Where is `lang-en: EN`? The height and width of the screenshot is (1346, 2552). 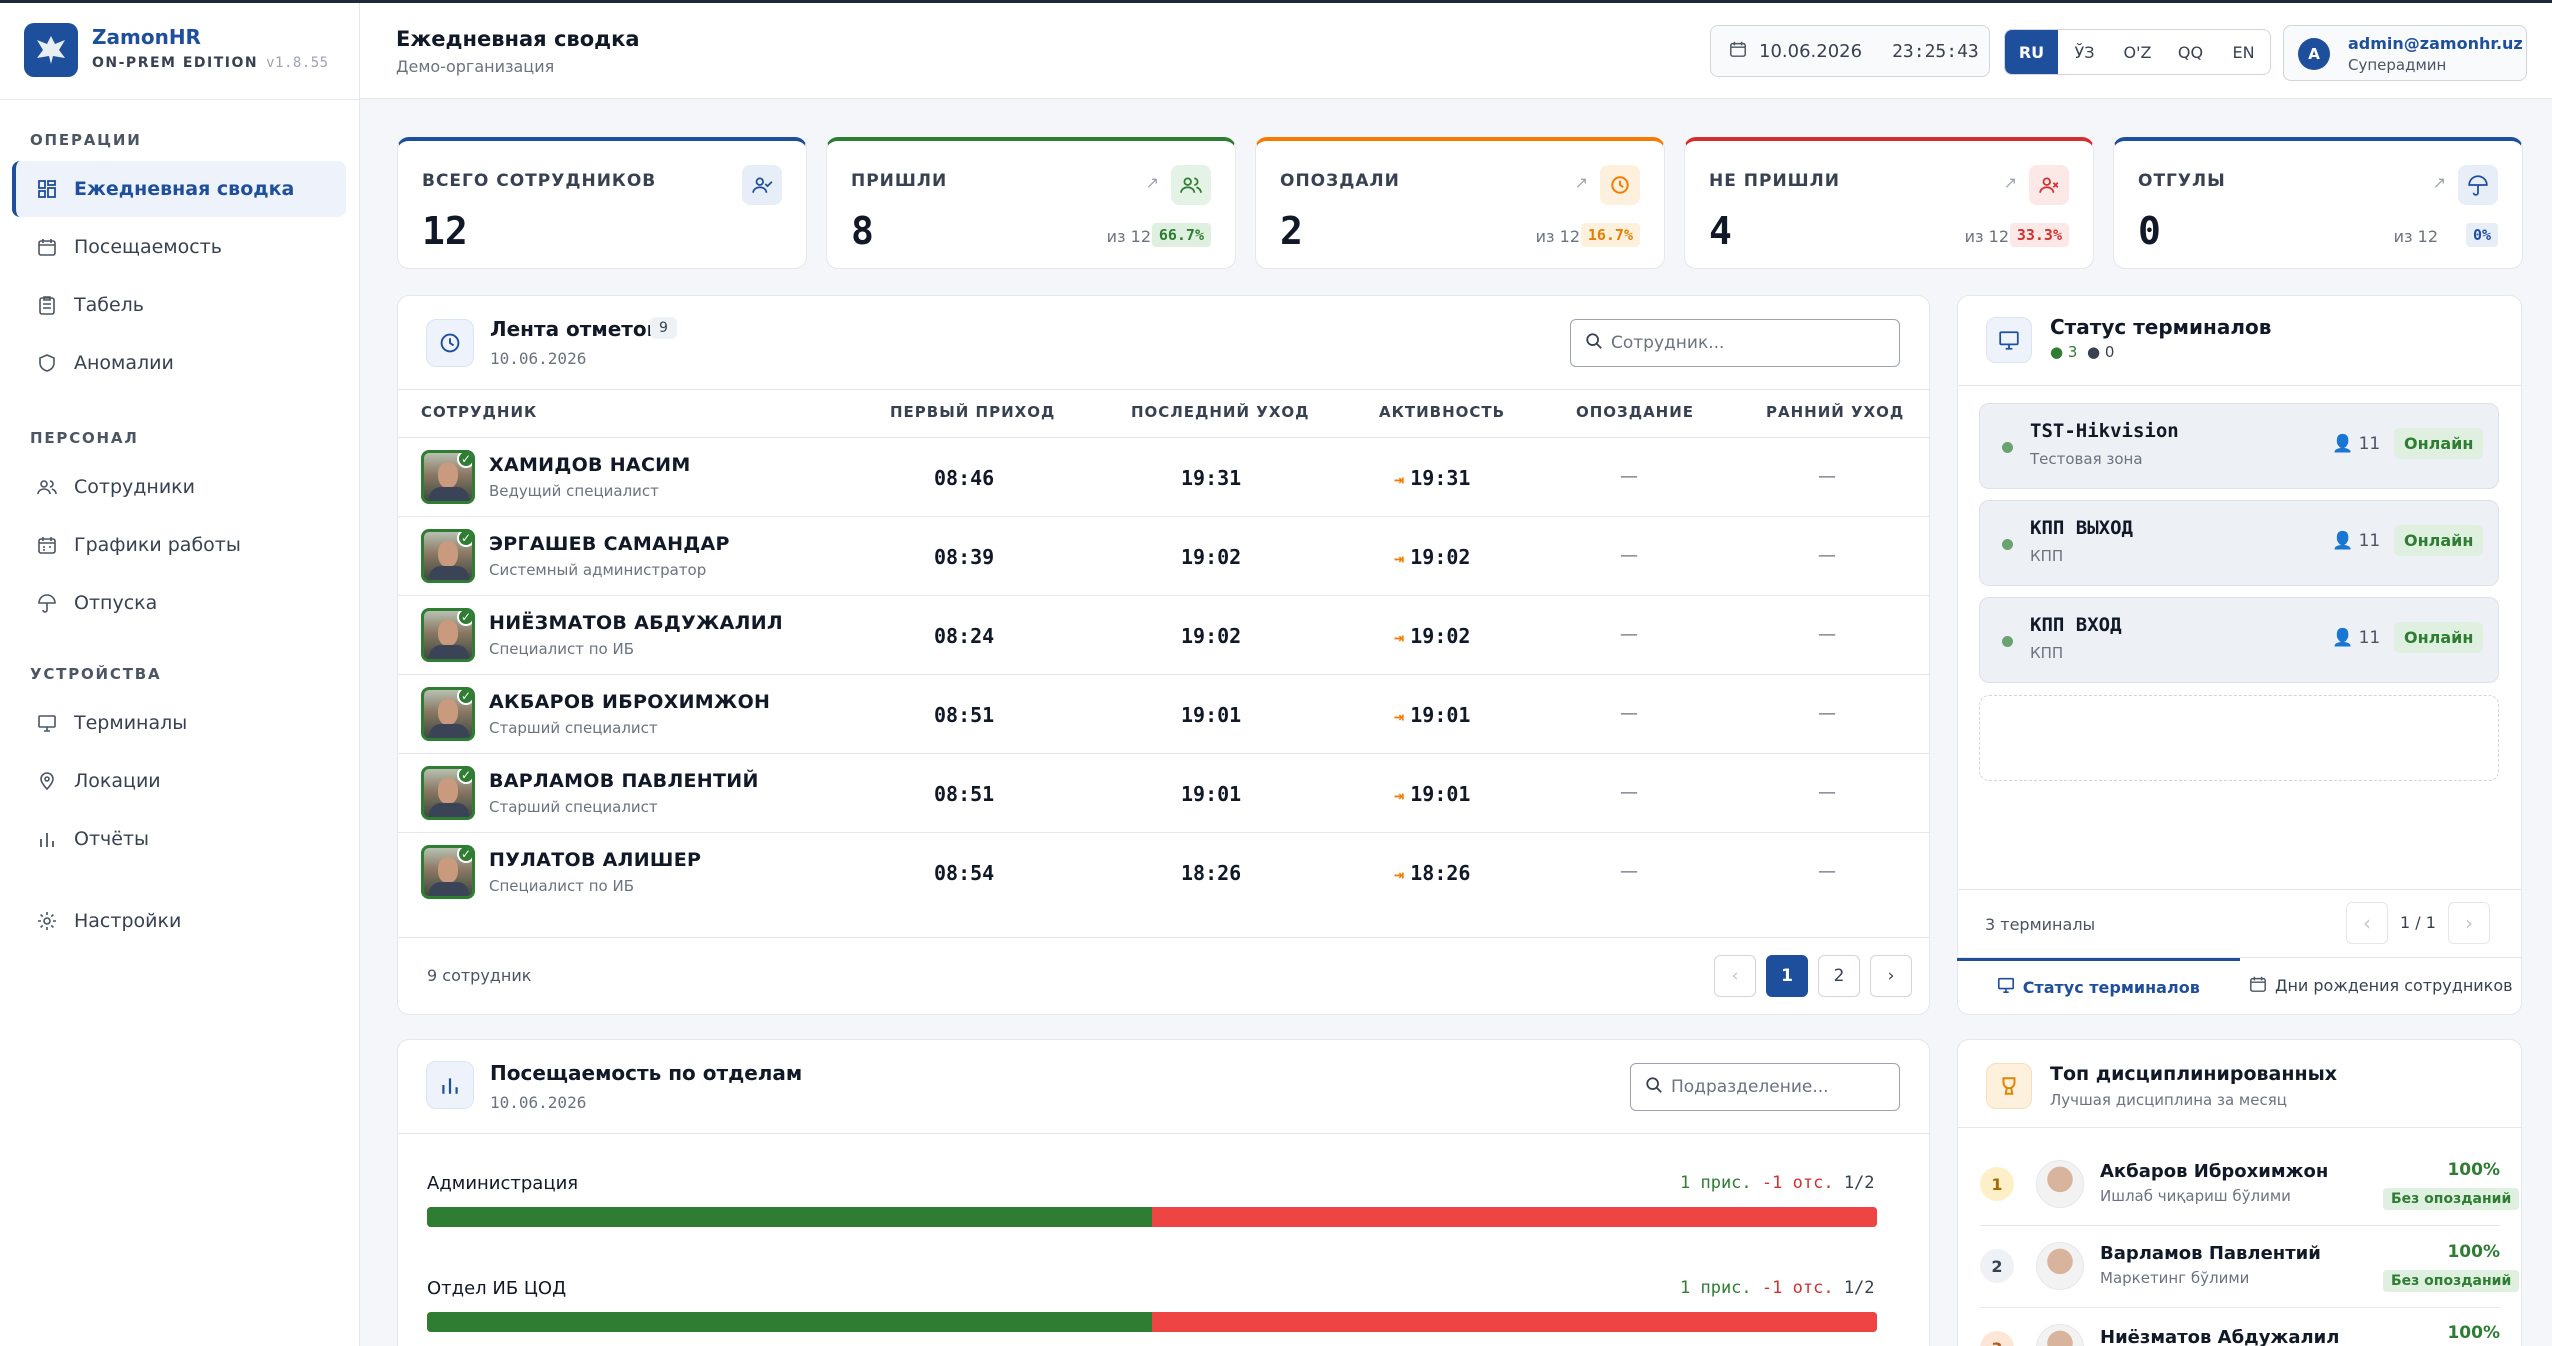 lang-en: EN is located at coordinates (2243, 52).